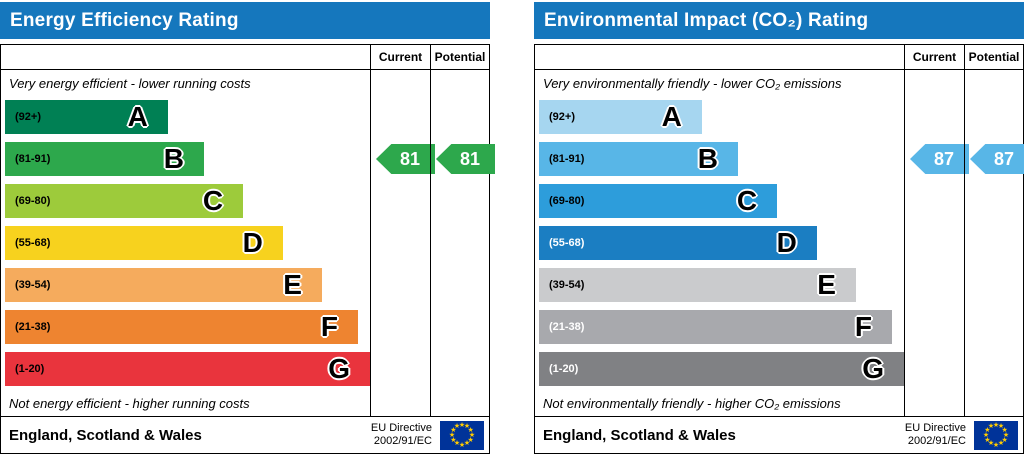  Describe the element at coordinates (936, 243) in the screenshot. I see `current-column: 87` at that location.